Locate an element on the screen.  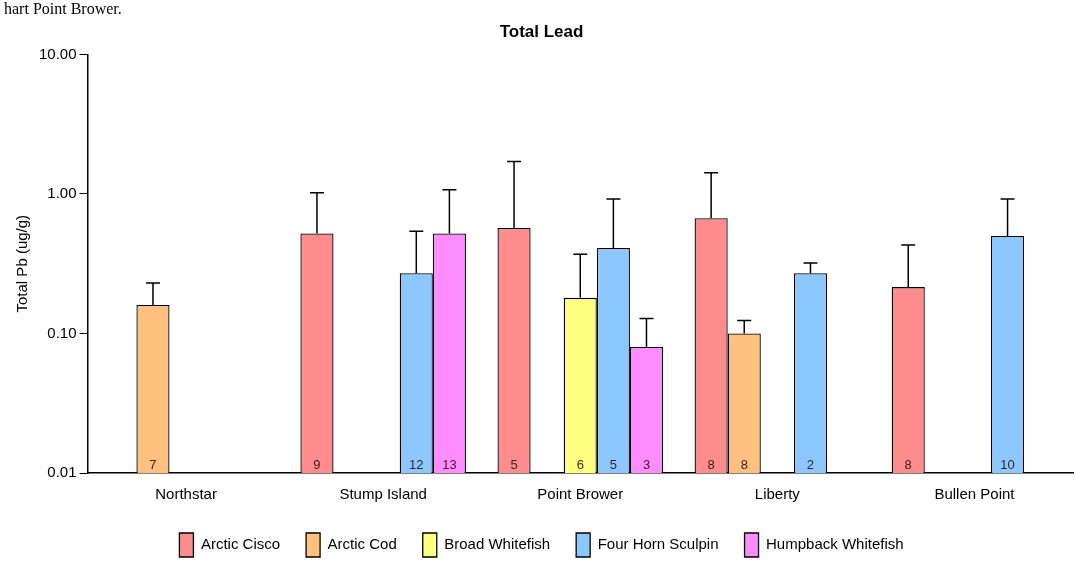
x-tick-label: Bullen Point is located at coordinates (975, 494).